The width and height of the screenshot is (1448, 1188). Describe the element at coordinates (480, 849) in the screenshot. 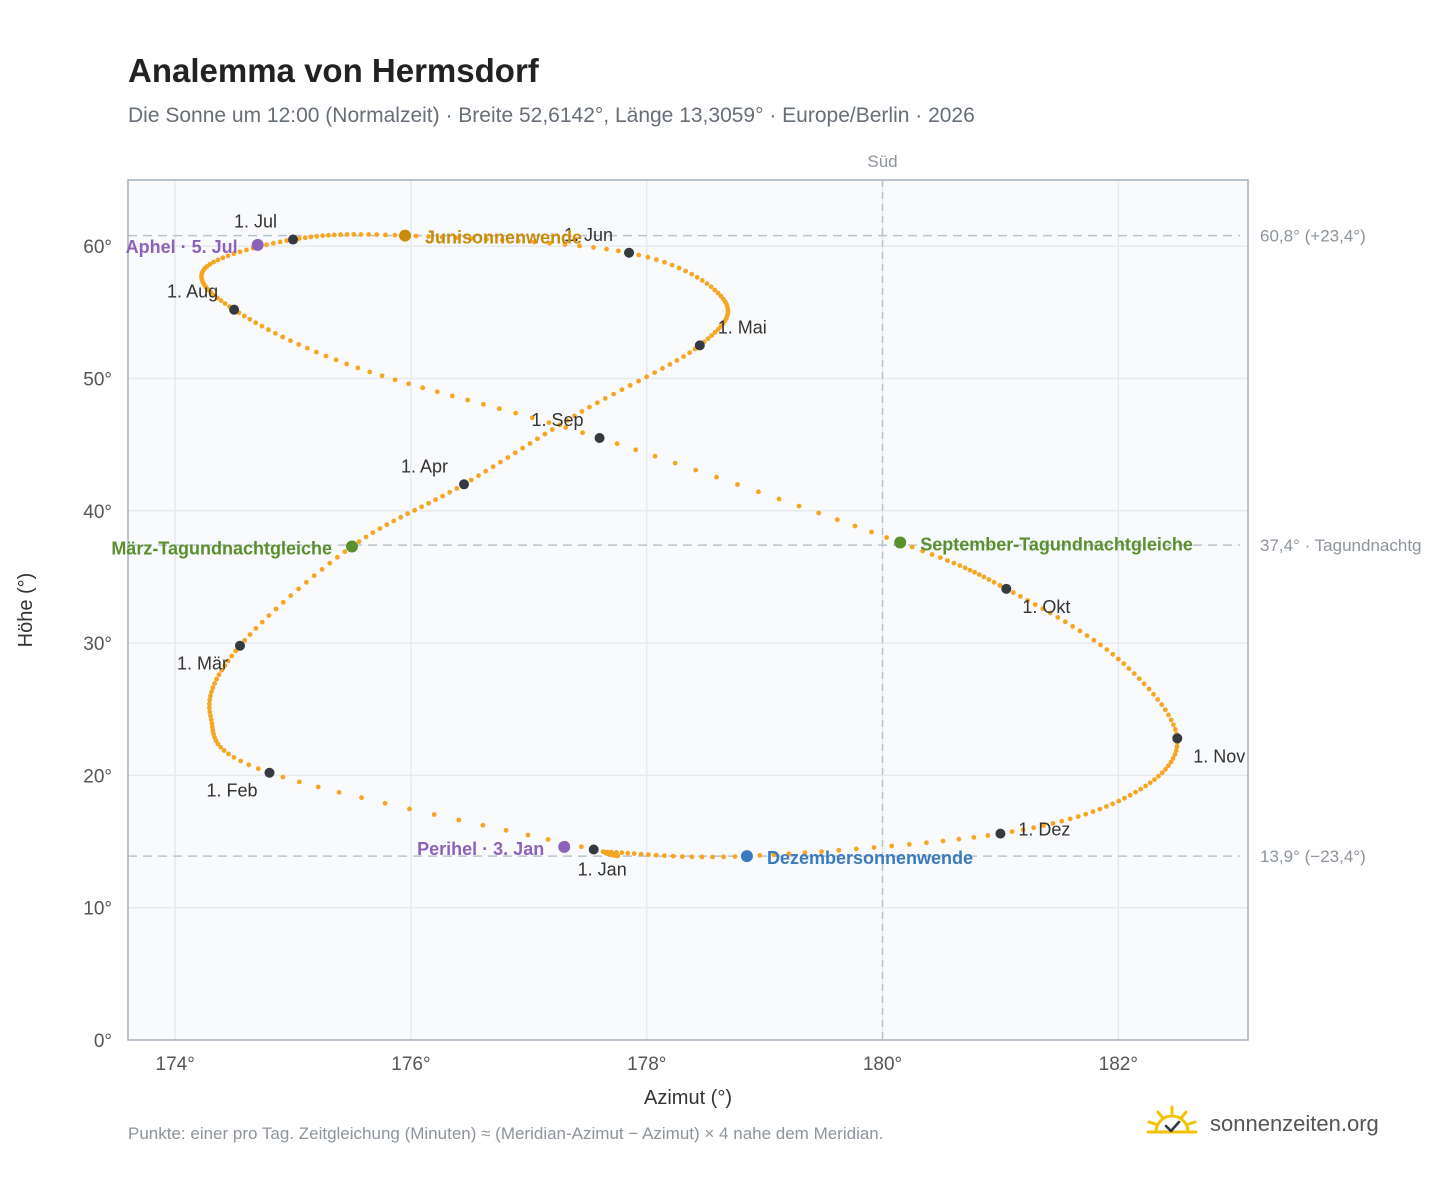

I see `event-label: Perihel · 3. Jan` at that location.